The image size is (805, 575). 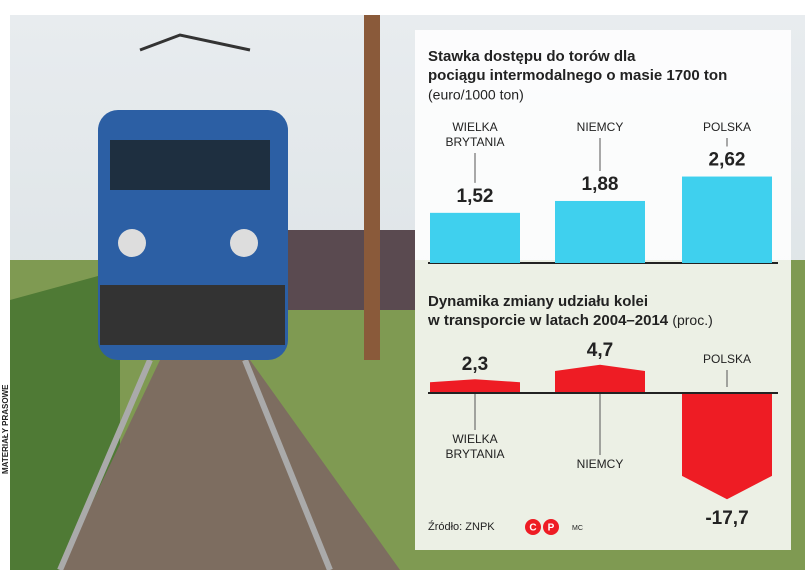 I want to click on value-label: 1,88, so click(x=600, y=184).